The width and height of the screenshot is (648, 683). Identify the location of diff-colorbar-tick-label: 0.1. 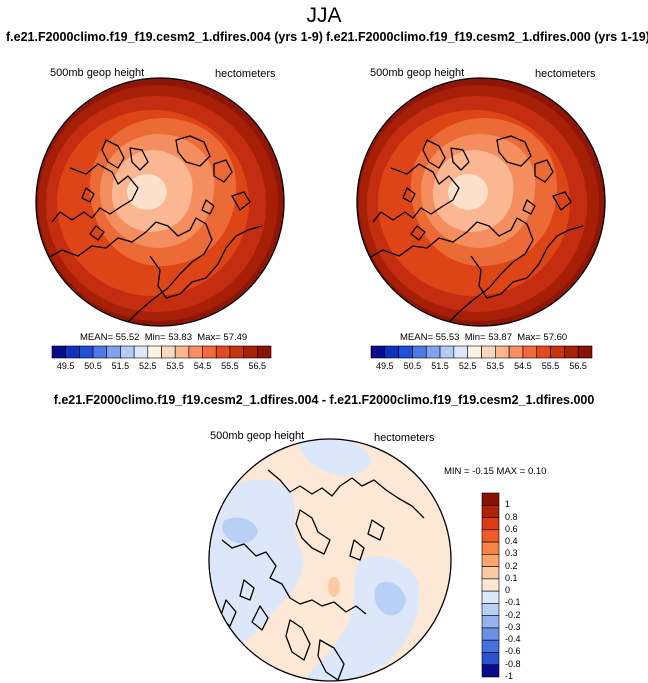
(511, 577).